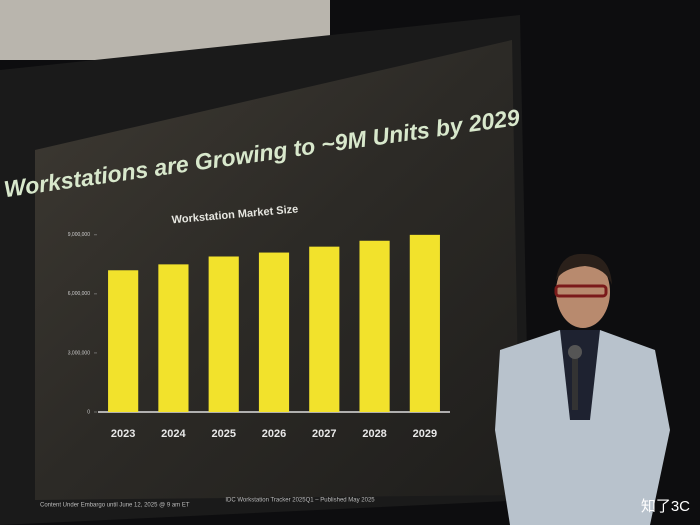 This screenshot has width=700, height=525. Describe the element at coordinates (324, 434) in the screenshot. I see `x-tick-label: 2027` at that location.